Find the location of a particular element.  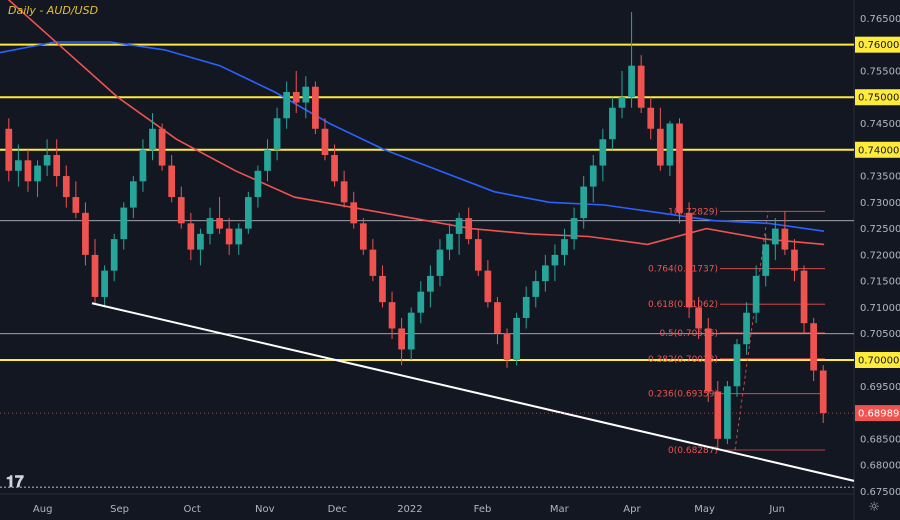

price-tag-label: 0.76000 is located at coordinates (878, 45).